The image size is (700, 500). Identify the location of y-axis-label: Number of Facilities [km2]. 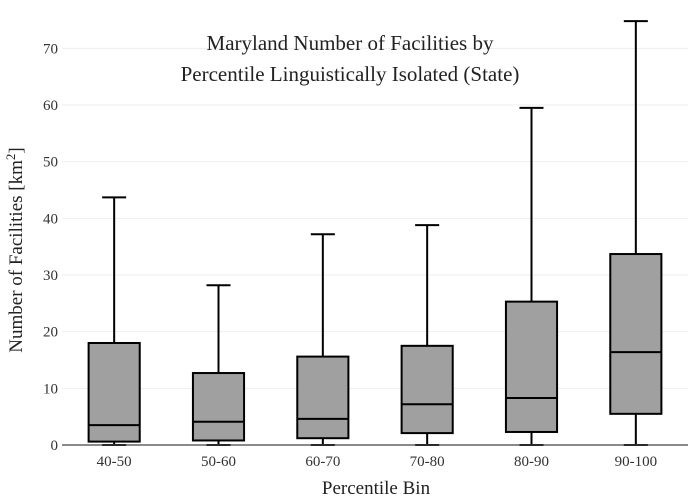
(15, 249).